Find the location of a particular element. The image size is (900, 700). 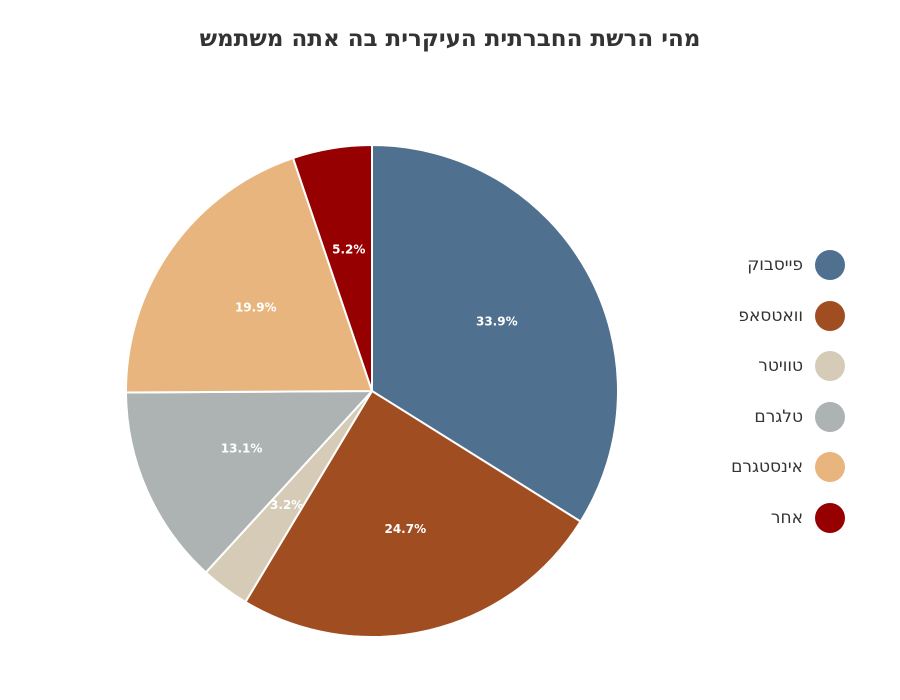

legend-swatch-facebook is located at coordinates (830, 265).